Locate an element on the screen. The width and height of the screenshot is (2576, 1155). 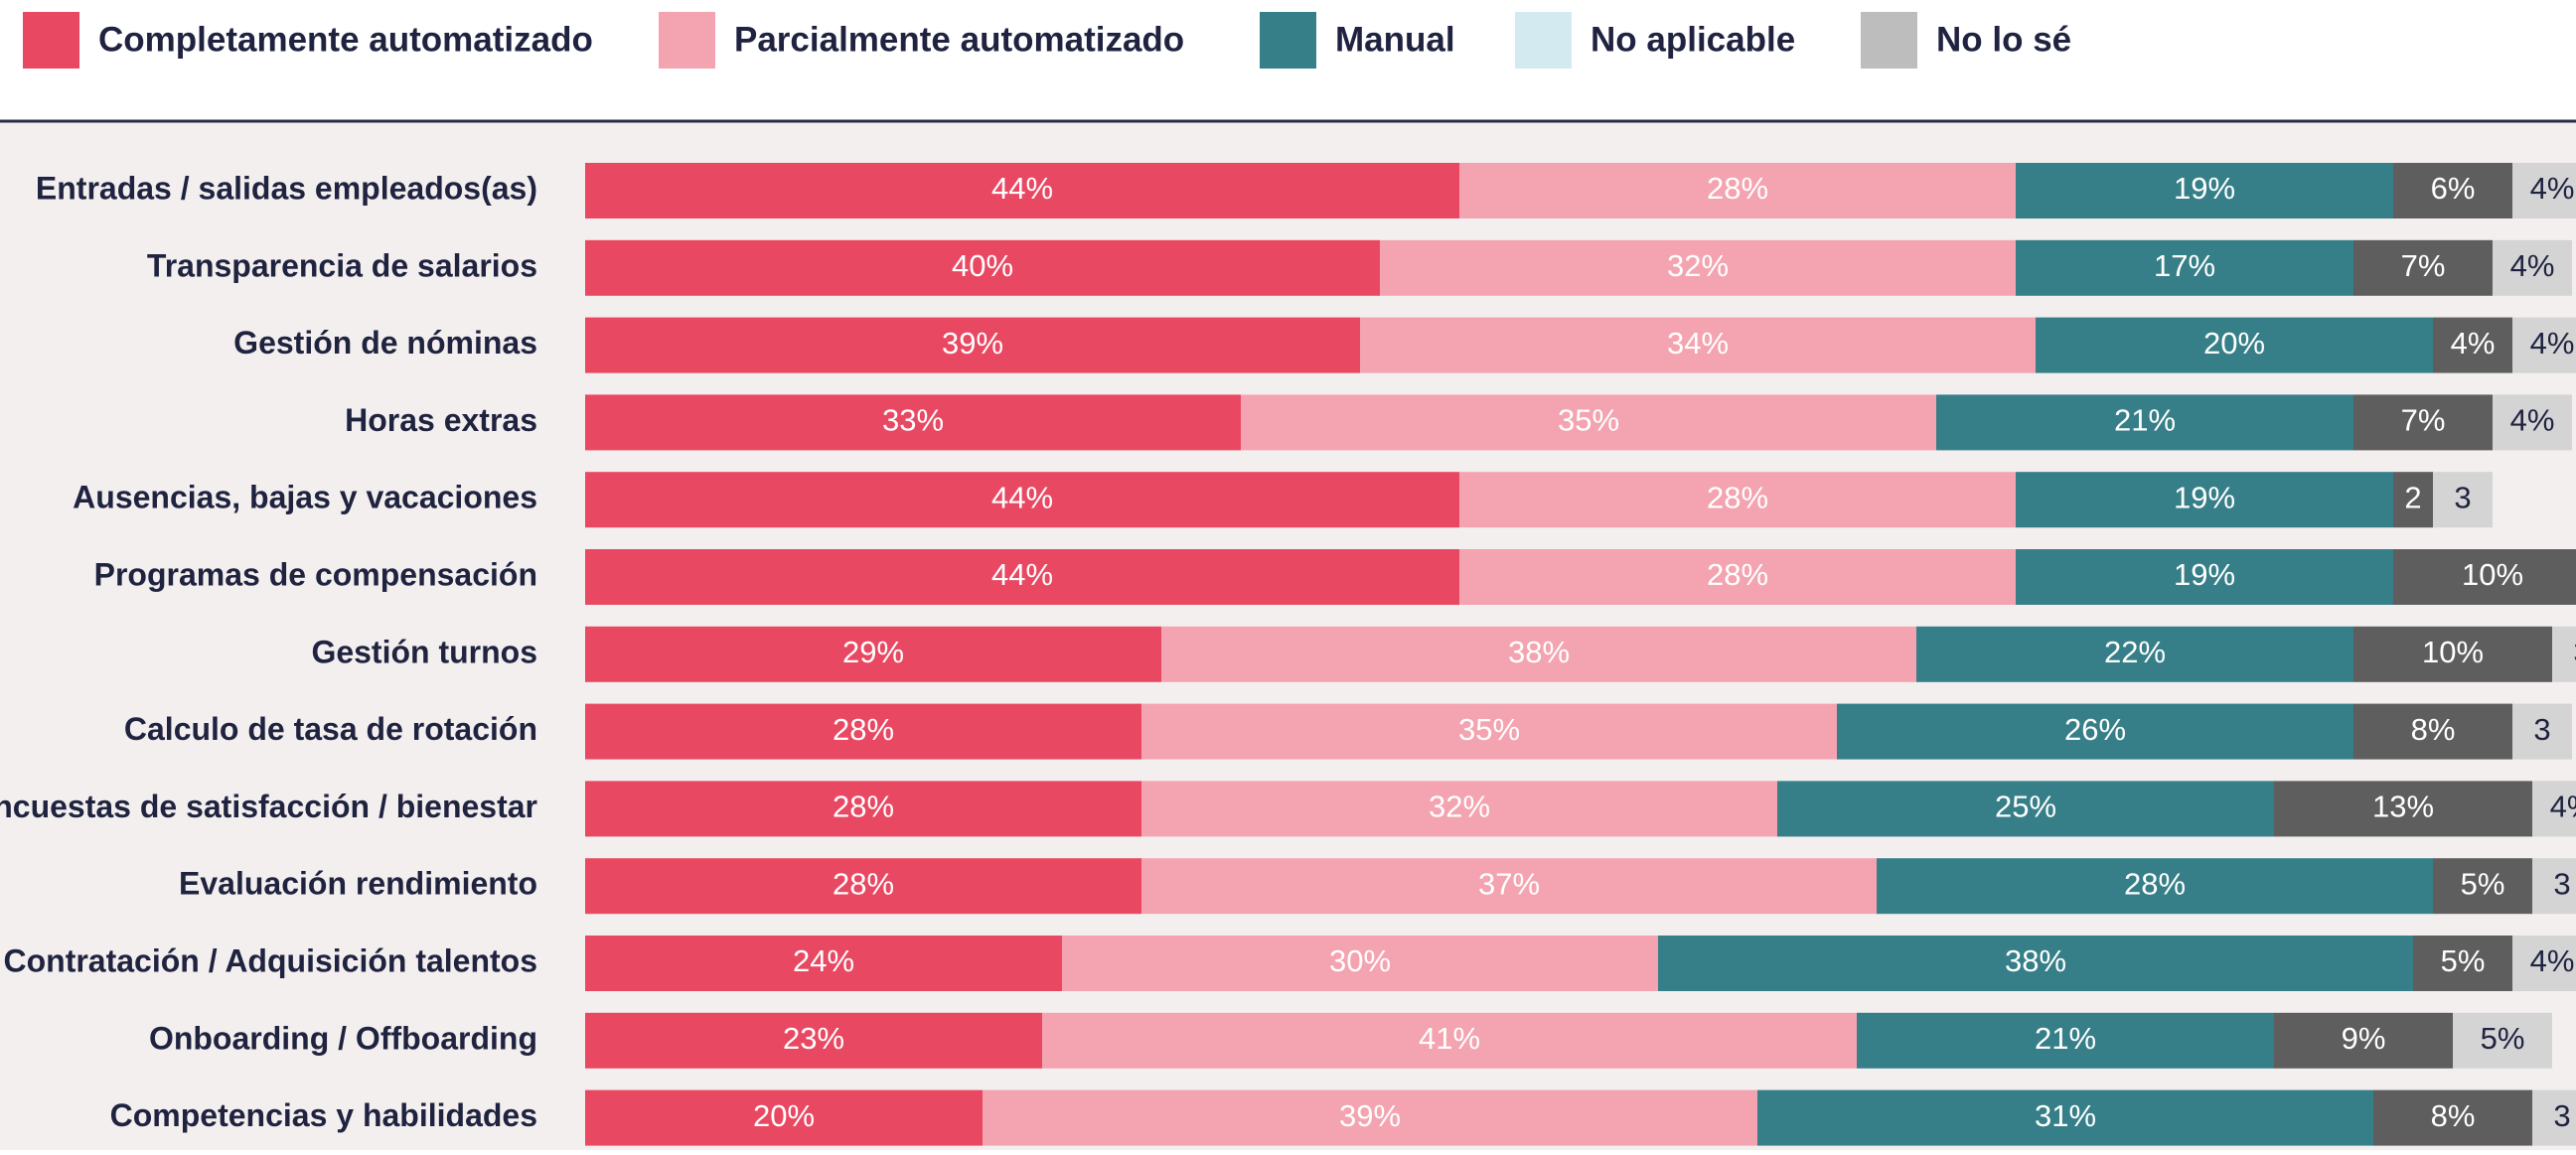
value-label: 21% is located at coordinates (2145, 420).